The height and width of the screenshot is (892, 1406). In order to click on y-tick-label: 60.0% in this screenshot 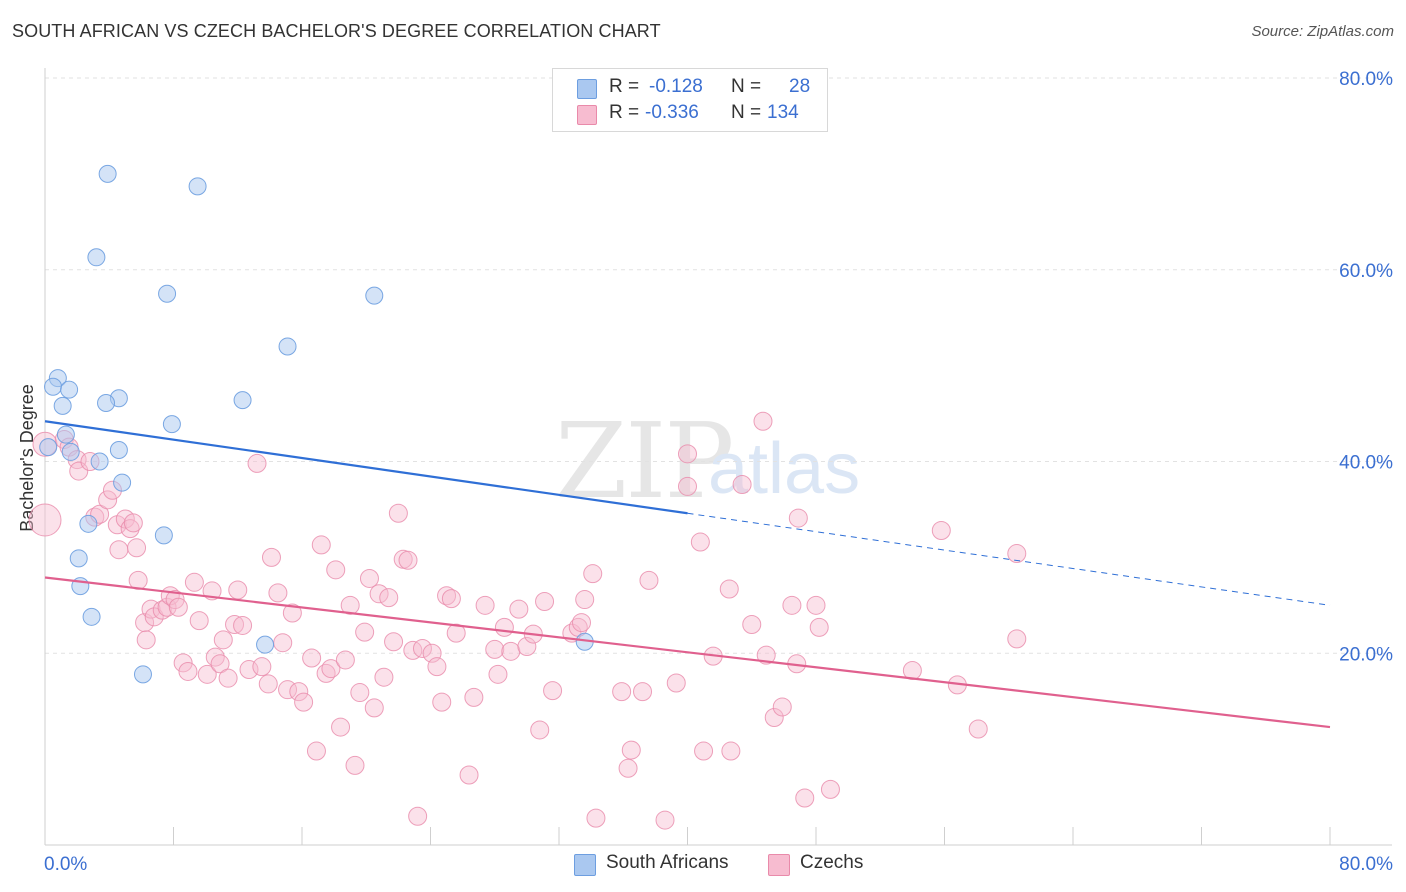, I will do `click(1366, 271)`.